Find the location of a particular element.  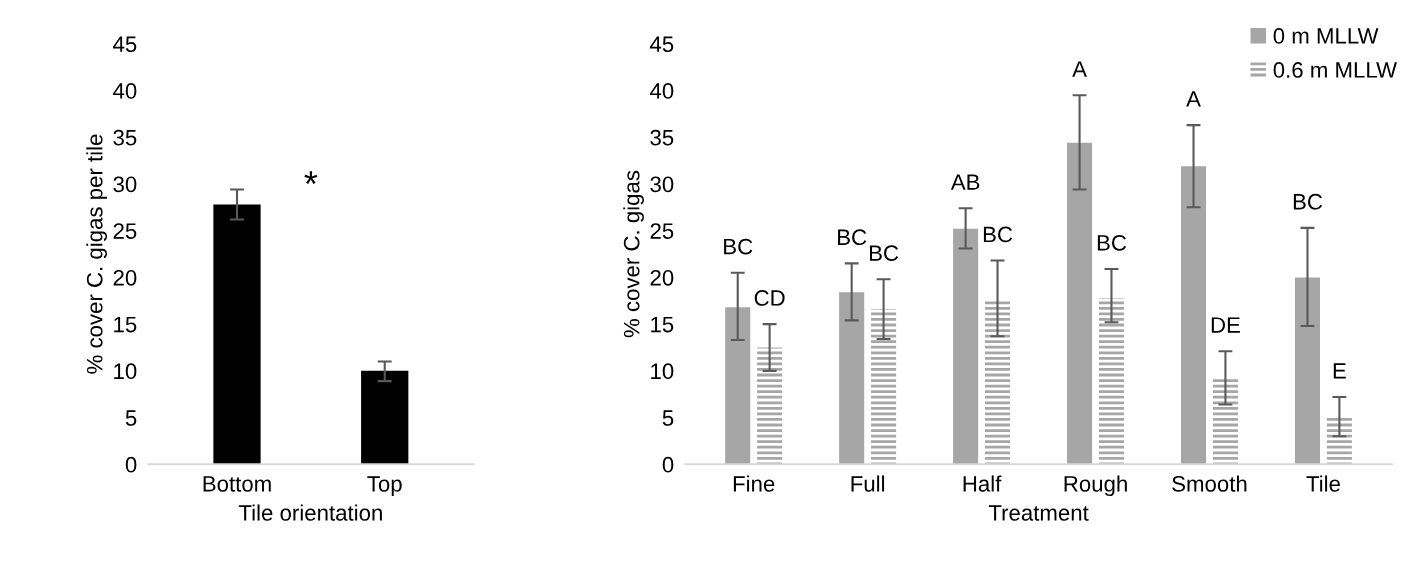

x-axis-title: Tile orientation is located at coordinates (310, 512).